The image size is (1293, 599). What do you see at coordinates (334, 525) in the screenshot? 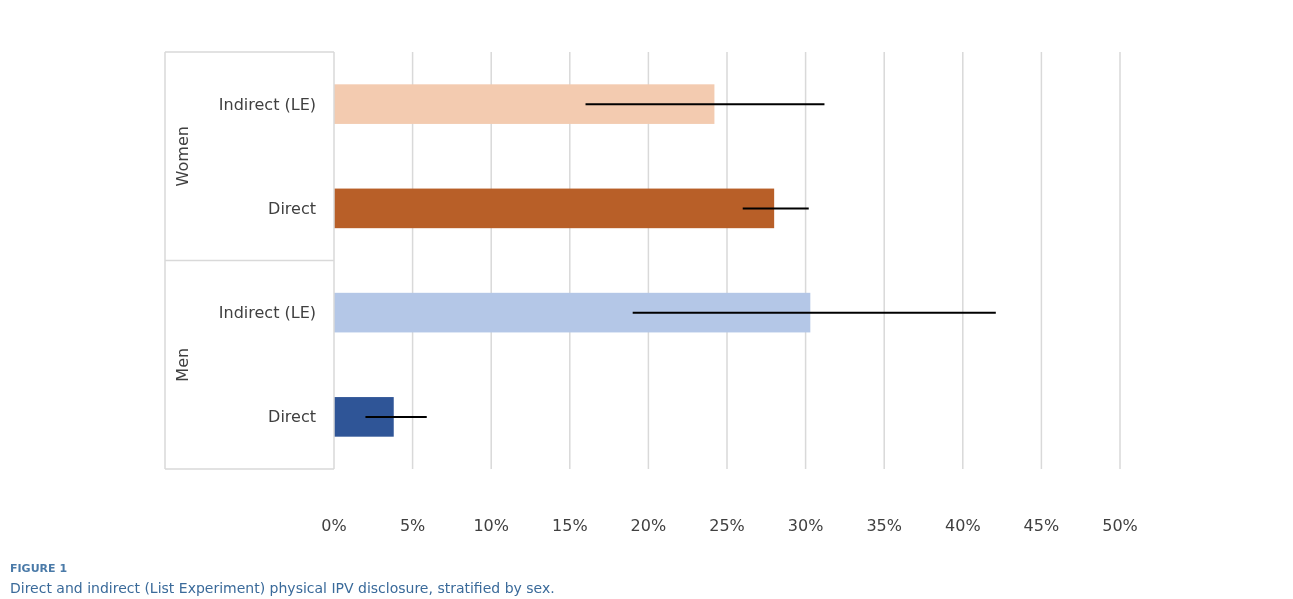
I see `x-tick-label: 0%` at bounding box center [334, 525].